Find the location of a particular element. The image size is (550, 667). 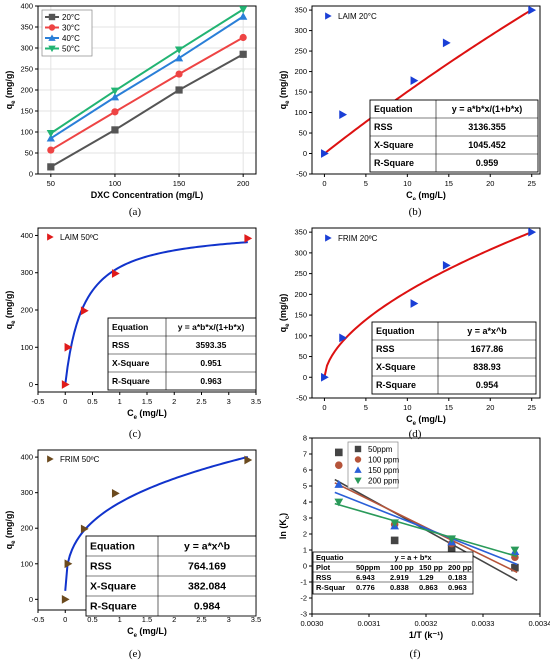

plot-area-f is located at coordinates (427, 515).